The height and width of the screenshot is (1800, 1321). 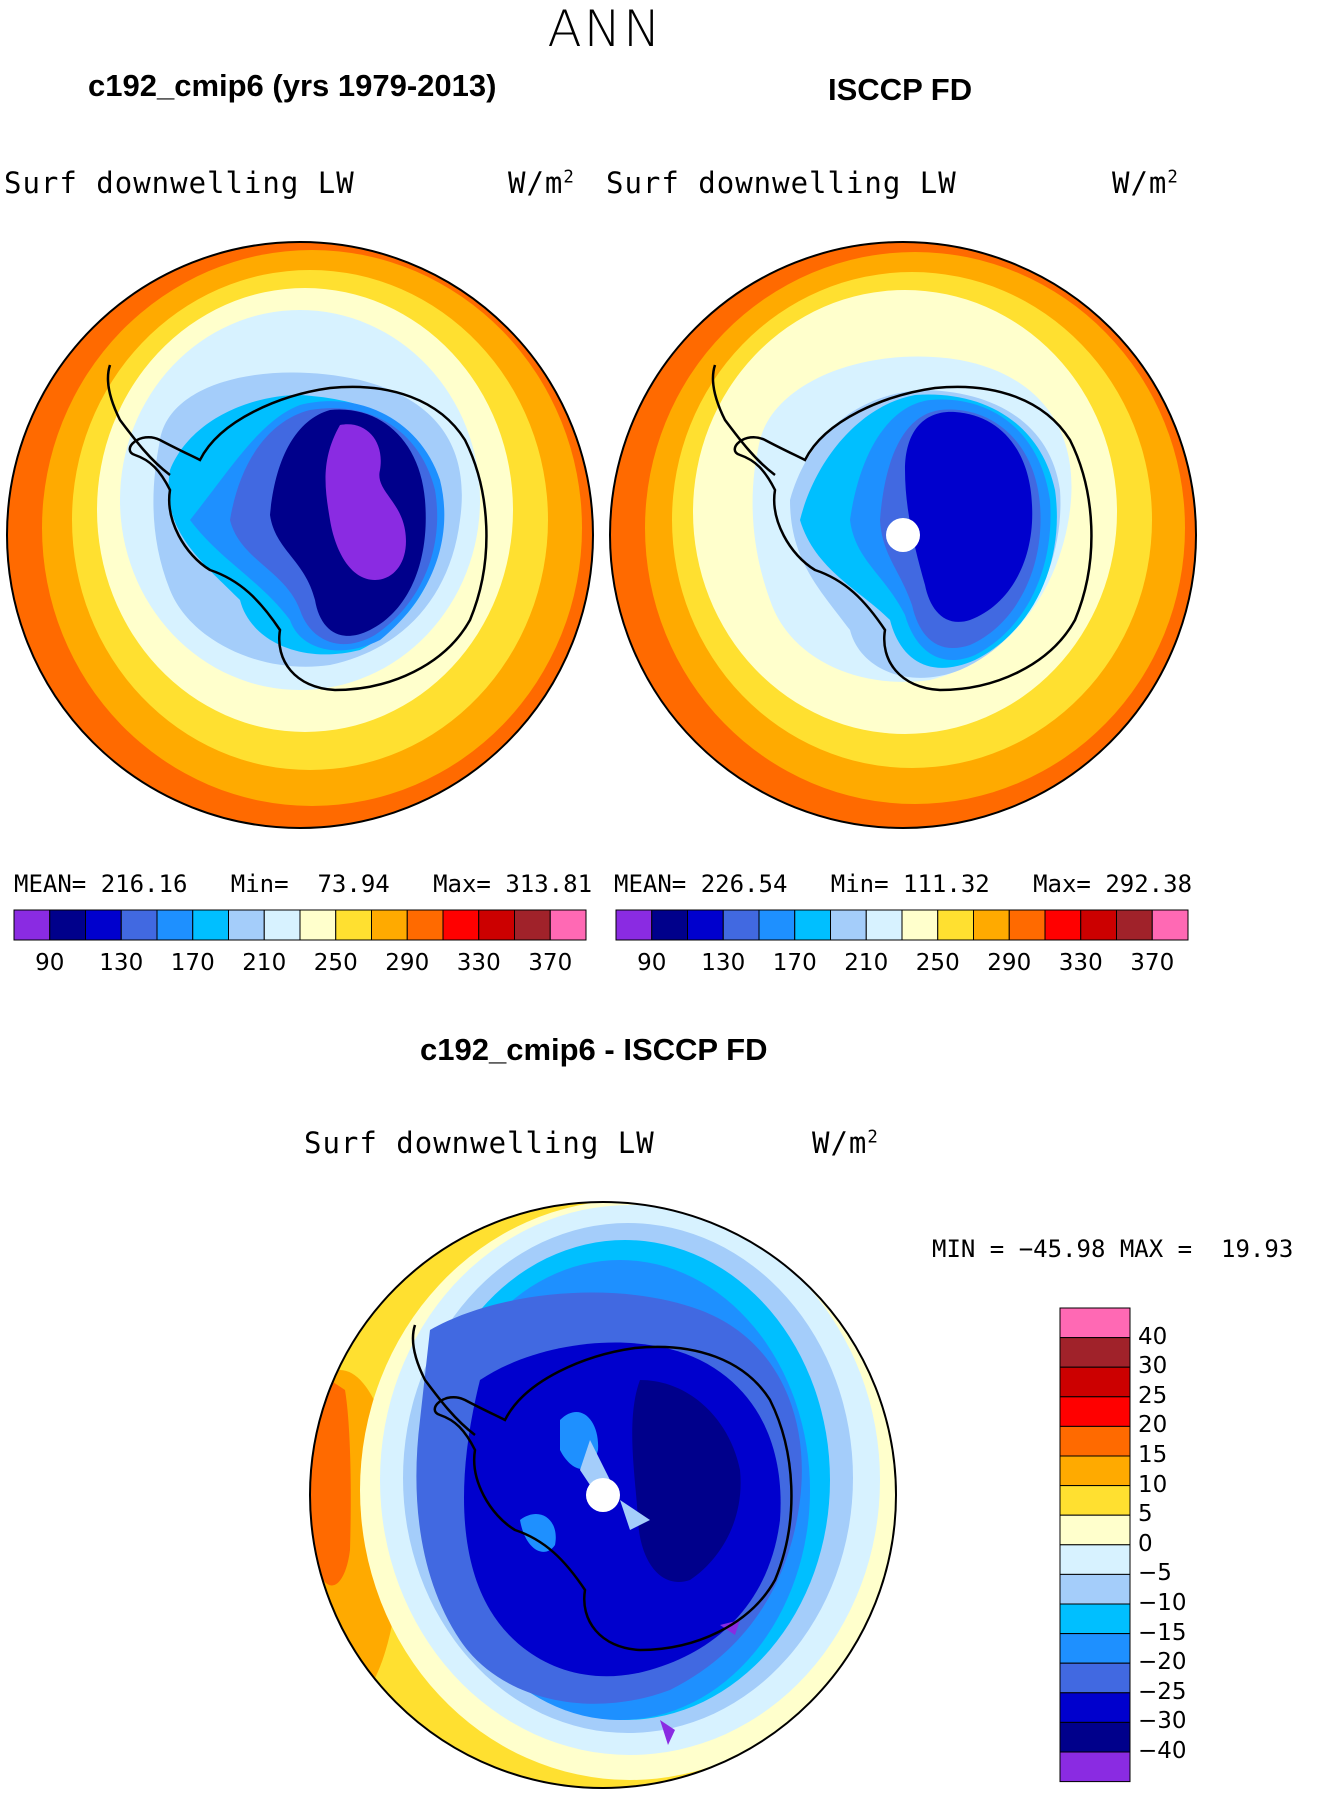 I want to click on diff-map, so click(x=603, y=1495).